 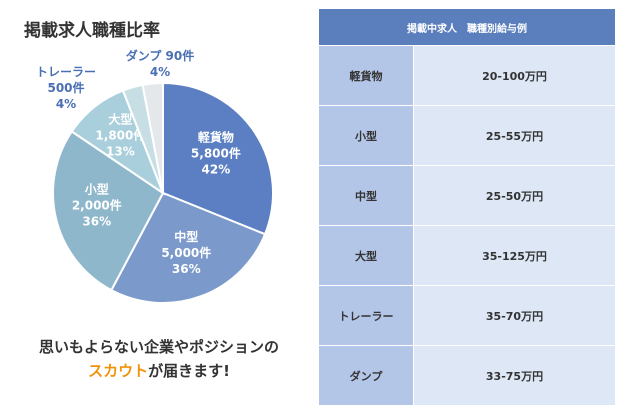 I want to click on table-row: ダンプ 33-75万円, so click(x=467, y=375).